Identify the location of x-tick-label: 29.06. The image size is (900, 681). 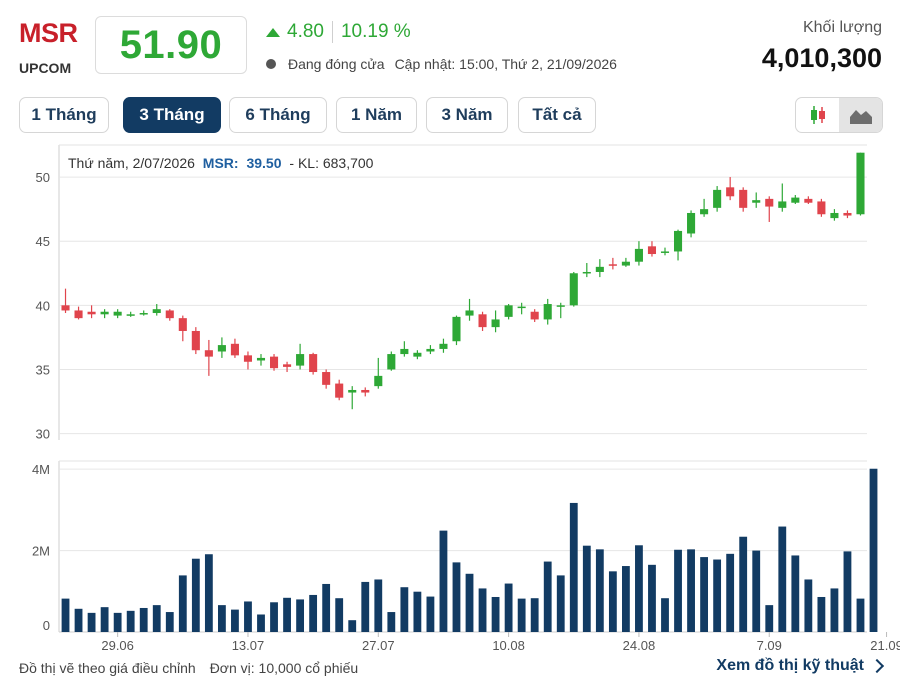
(117, 644).